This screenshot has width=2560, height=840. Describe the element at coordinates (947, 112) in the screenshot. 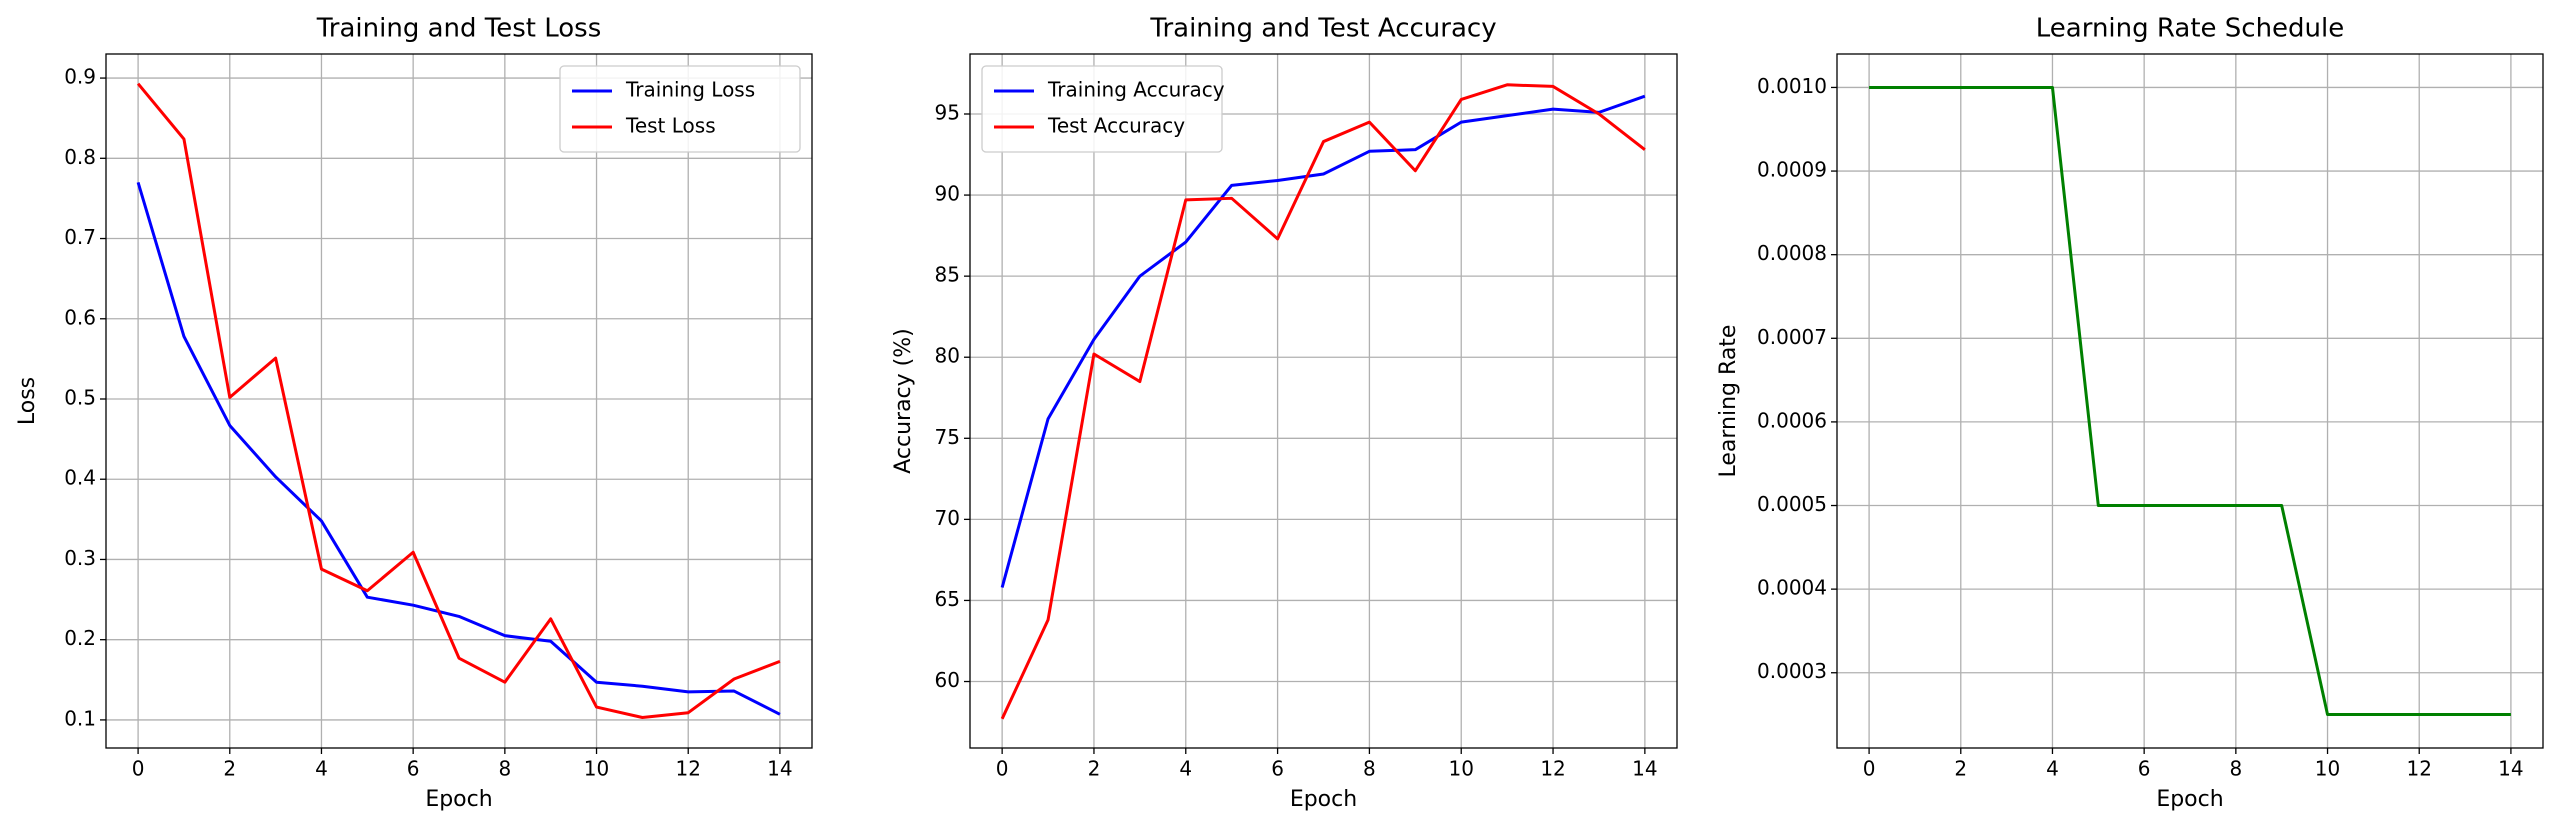

I see `y-tick-label: 95` at that location.